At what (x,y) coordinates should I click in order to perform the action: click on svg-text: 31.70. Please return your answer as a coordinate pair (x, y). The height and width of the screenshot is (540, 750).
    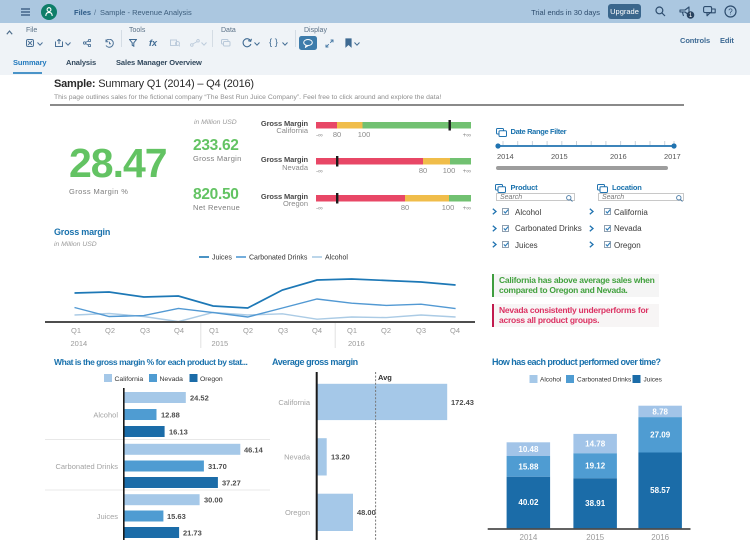
    Looking at the image, I should click on (217, 466).